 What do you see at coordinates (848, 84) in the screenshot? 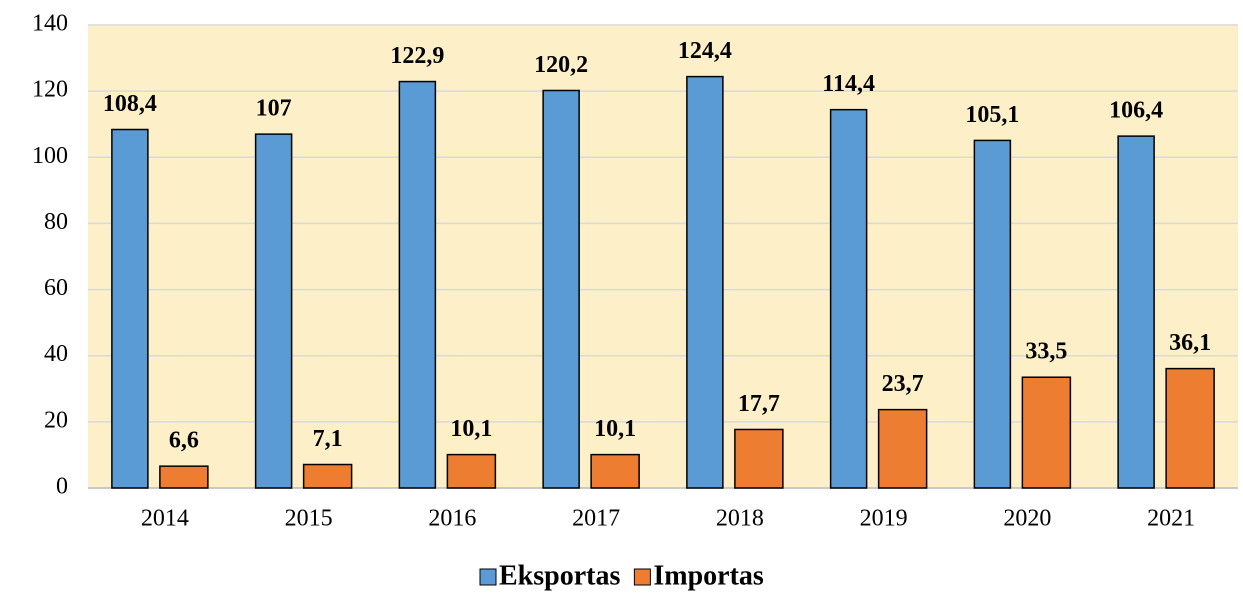
I see `data-label: 114,4` at bounding box center [848, 84].